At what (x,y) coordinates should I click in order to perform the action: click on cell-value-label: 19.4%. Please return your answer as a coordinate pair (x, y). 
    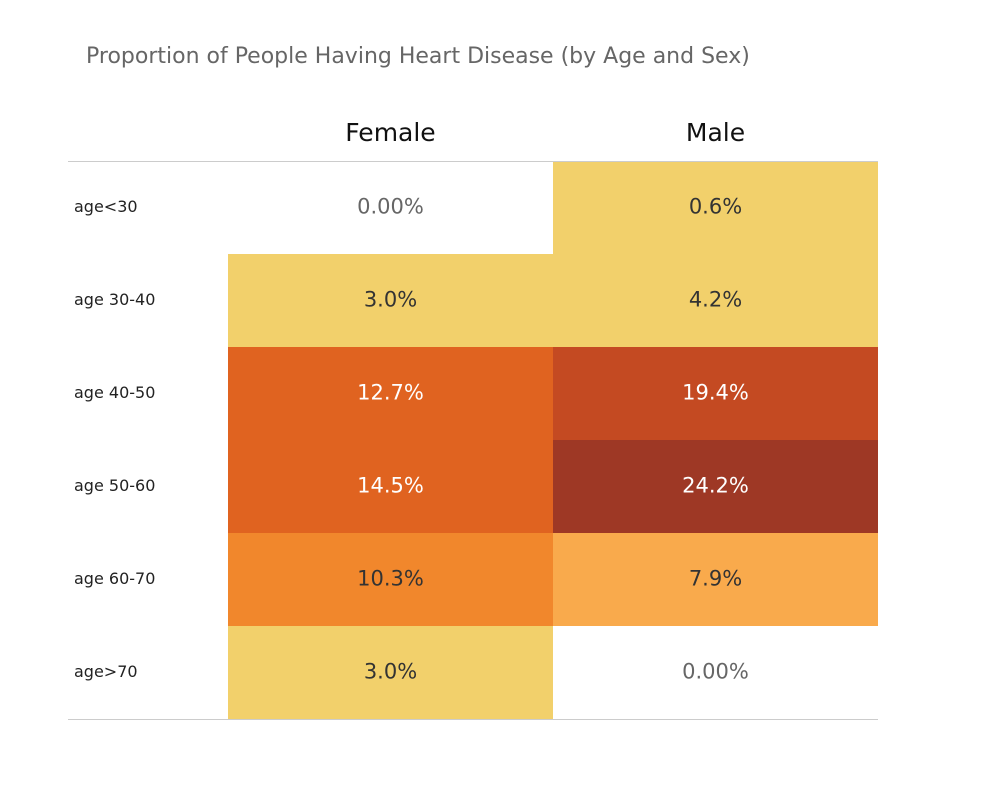
    Looking at the image, I should click on (715, 393).